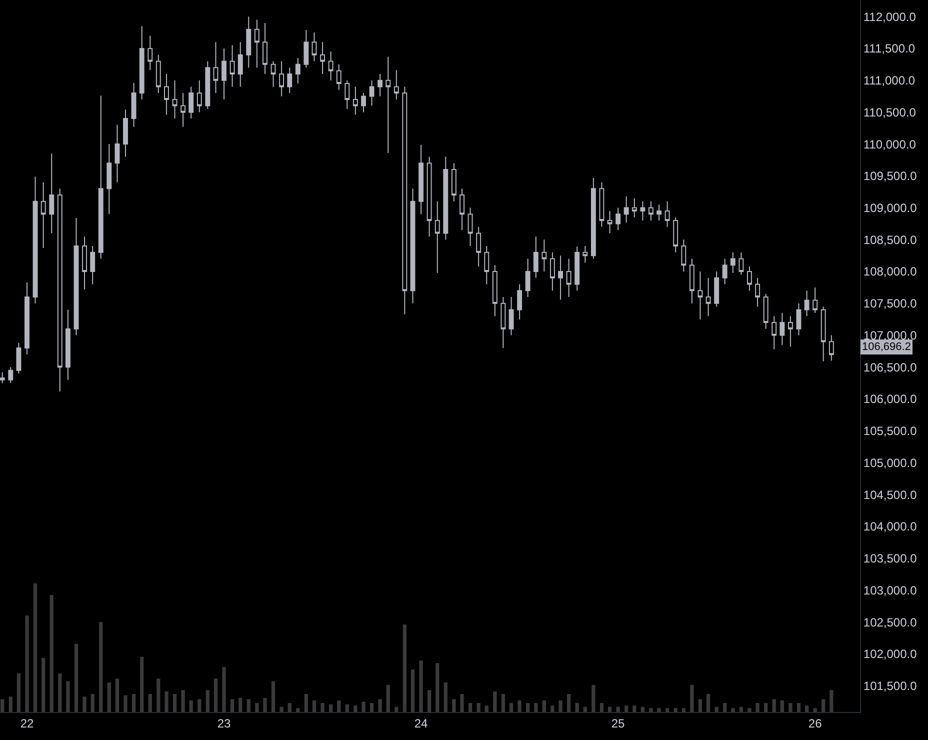 This screenshot has width=928, height=740. Describe the element at coordinates (27, 723) in the screenshot. I see `x-tick-label: 22` at that location.